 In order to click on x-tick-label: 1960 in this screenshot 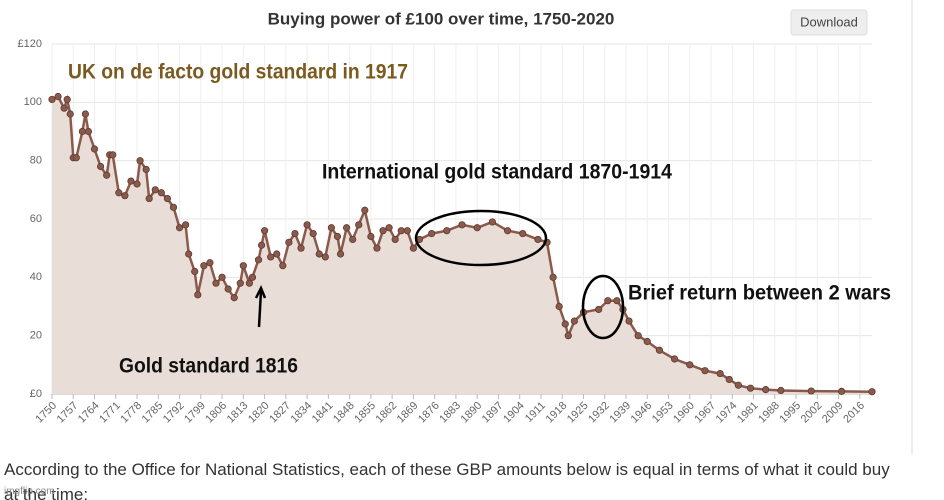, I will do `click(684, 413)`.